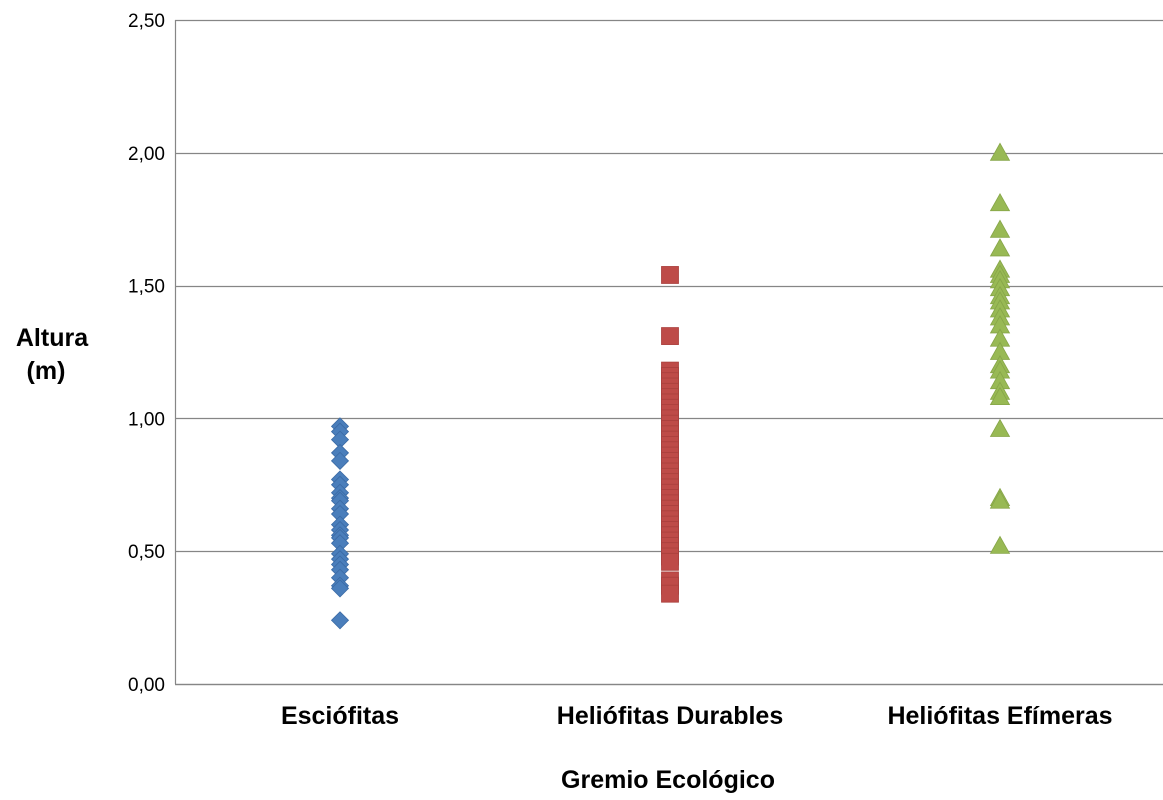  I want to click on y-axis-title-line-2: (m), so click(46, 371).